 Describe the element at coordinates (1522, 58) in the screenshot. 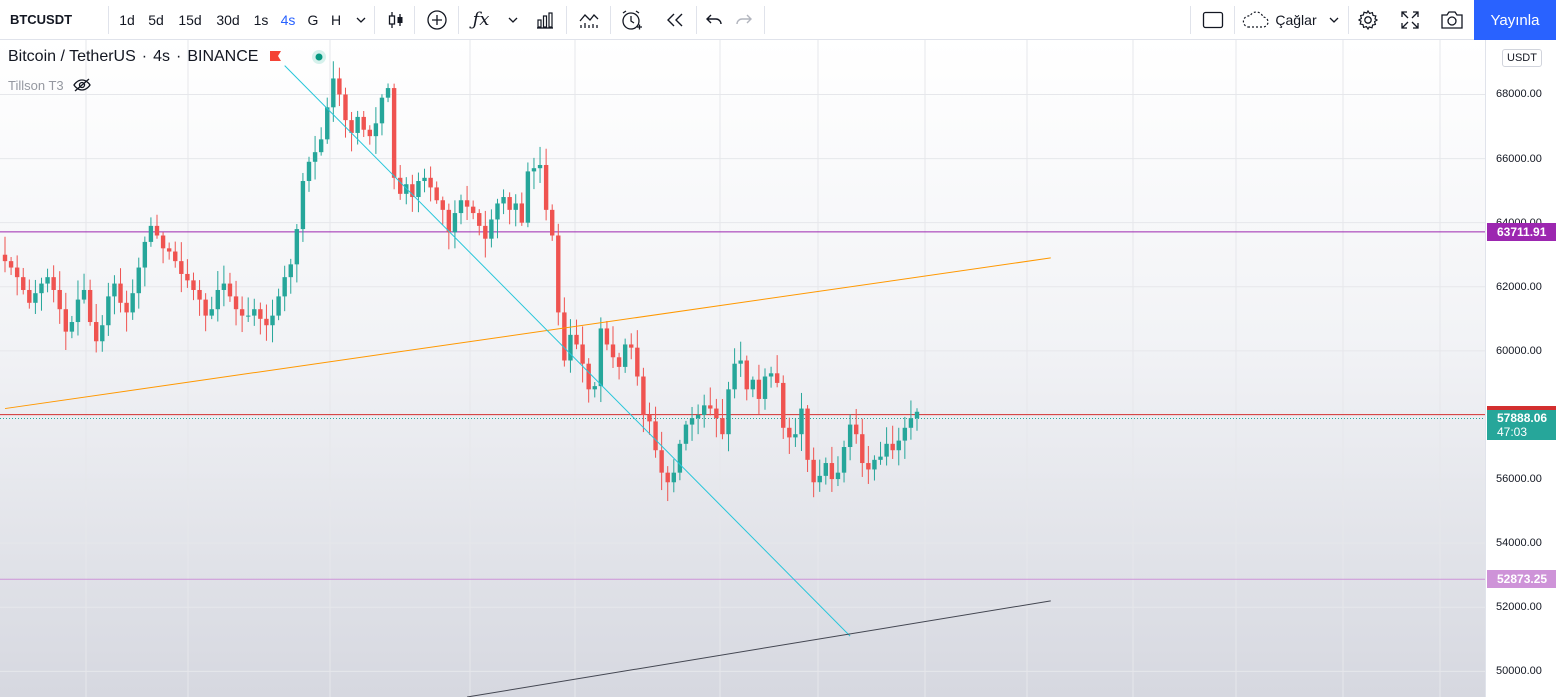

I see `currency-badge: USDT` at that location.